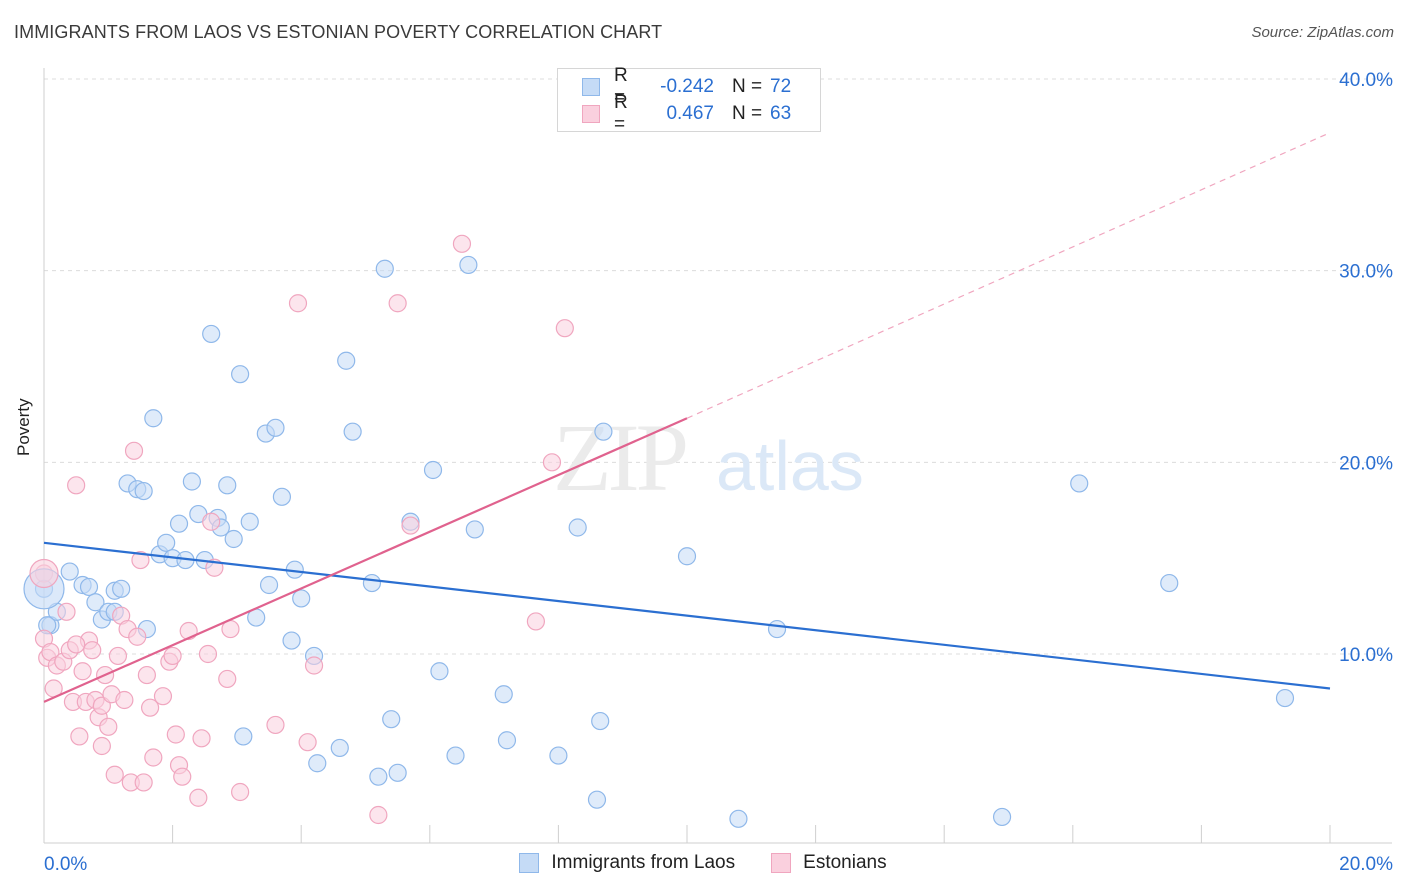 The image size is (1406, 892). I want to click on legend-name-estonians: Estonians, so click(845, 862).